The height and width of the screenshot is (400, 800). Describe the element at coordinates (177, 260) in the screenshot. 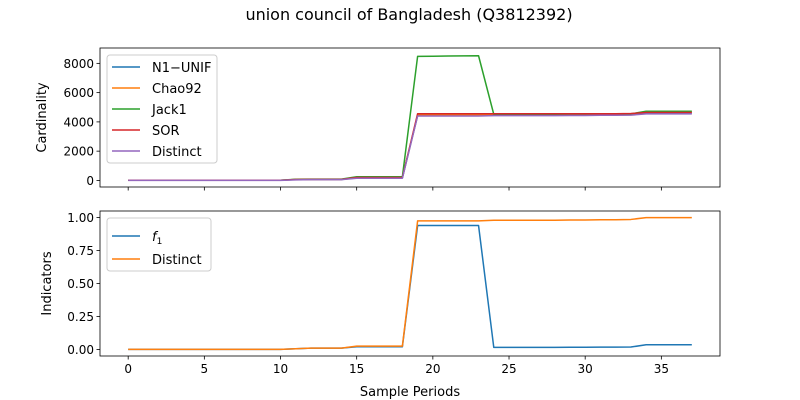

I see `legend-label-1: Distinct` at that location.